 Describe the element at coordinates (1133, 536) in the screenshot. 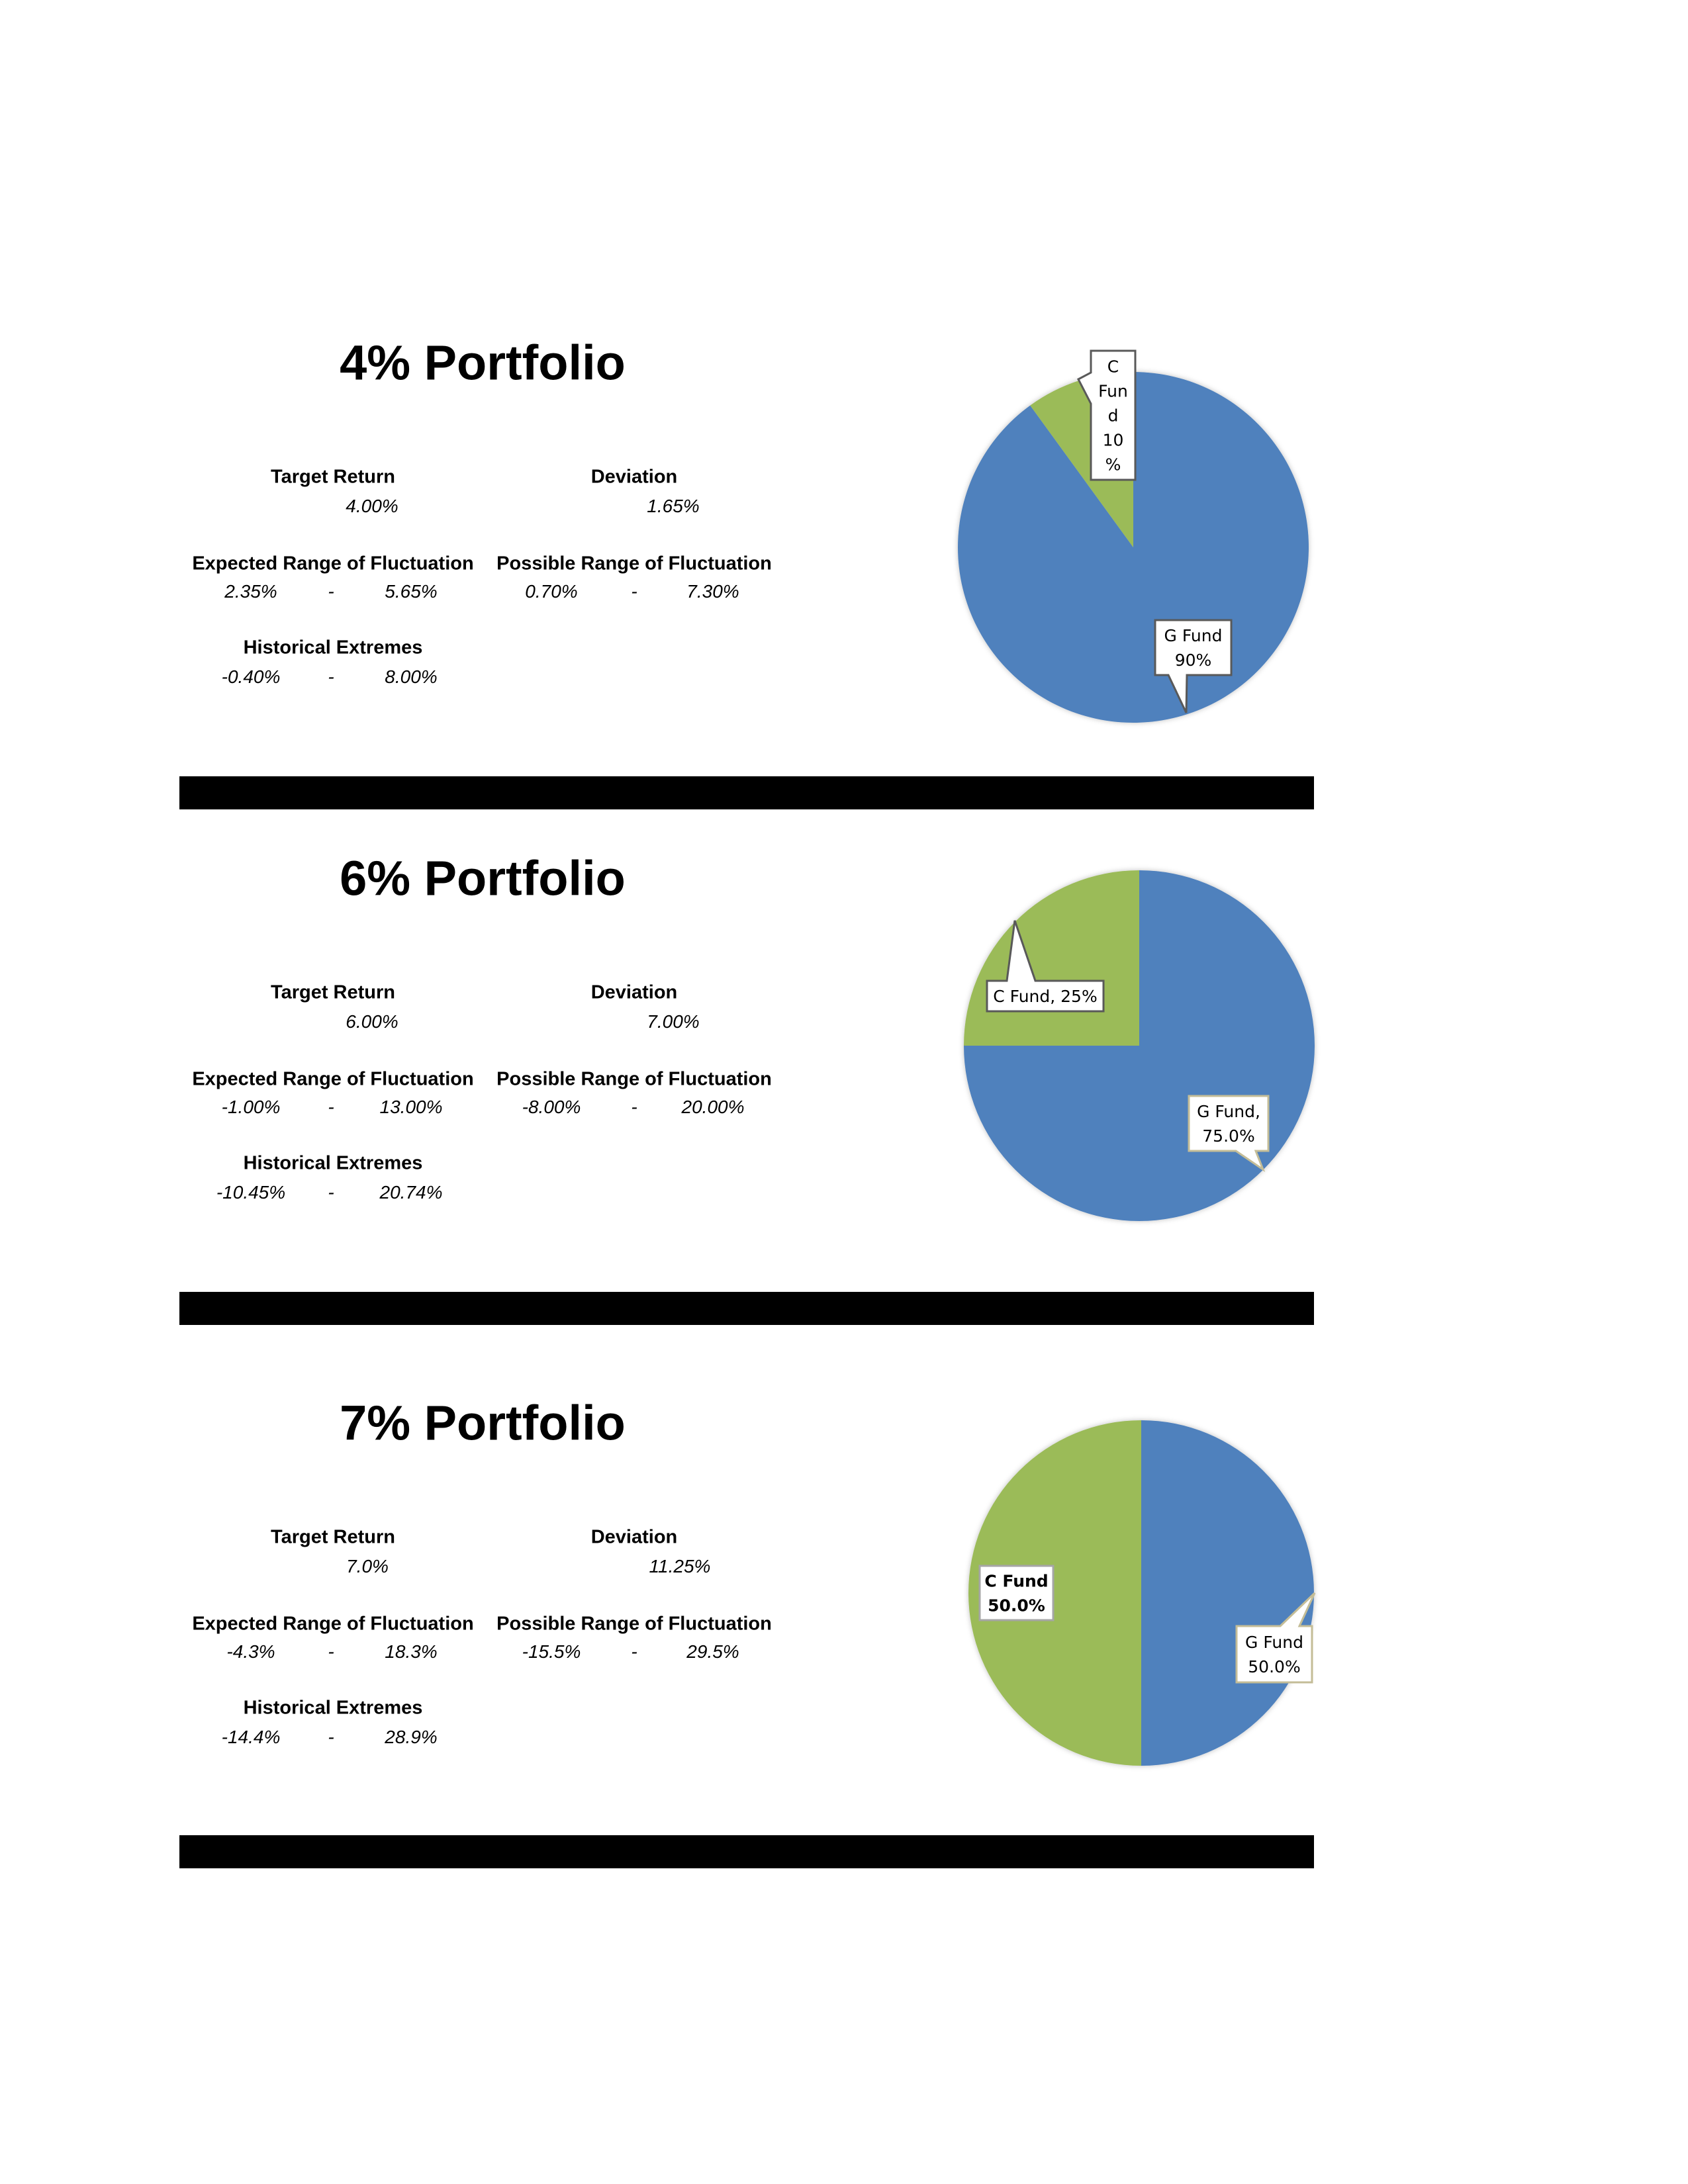

I see `pie-chart: G Fund 90% C Fun d 10%` at that location.